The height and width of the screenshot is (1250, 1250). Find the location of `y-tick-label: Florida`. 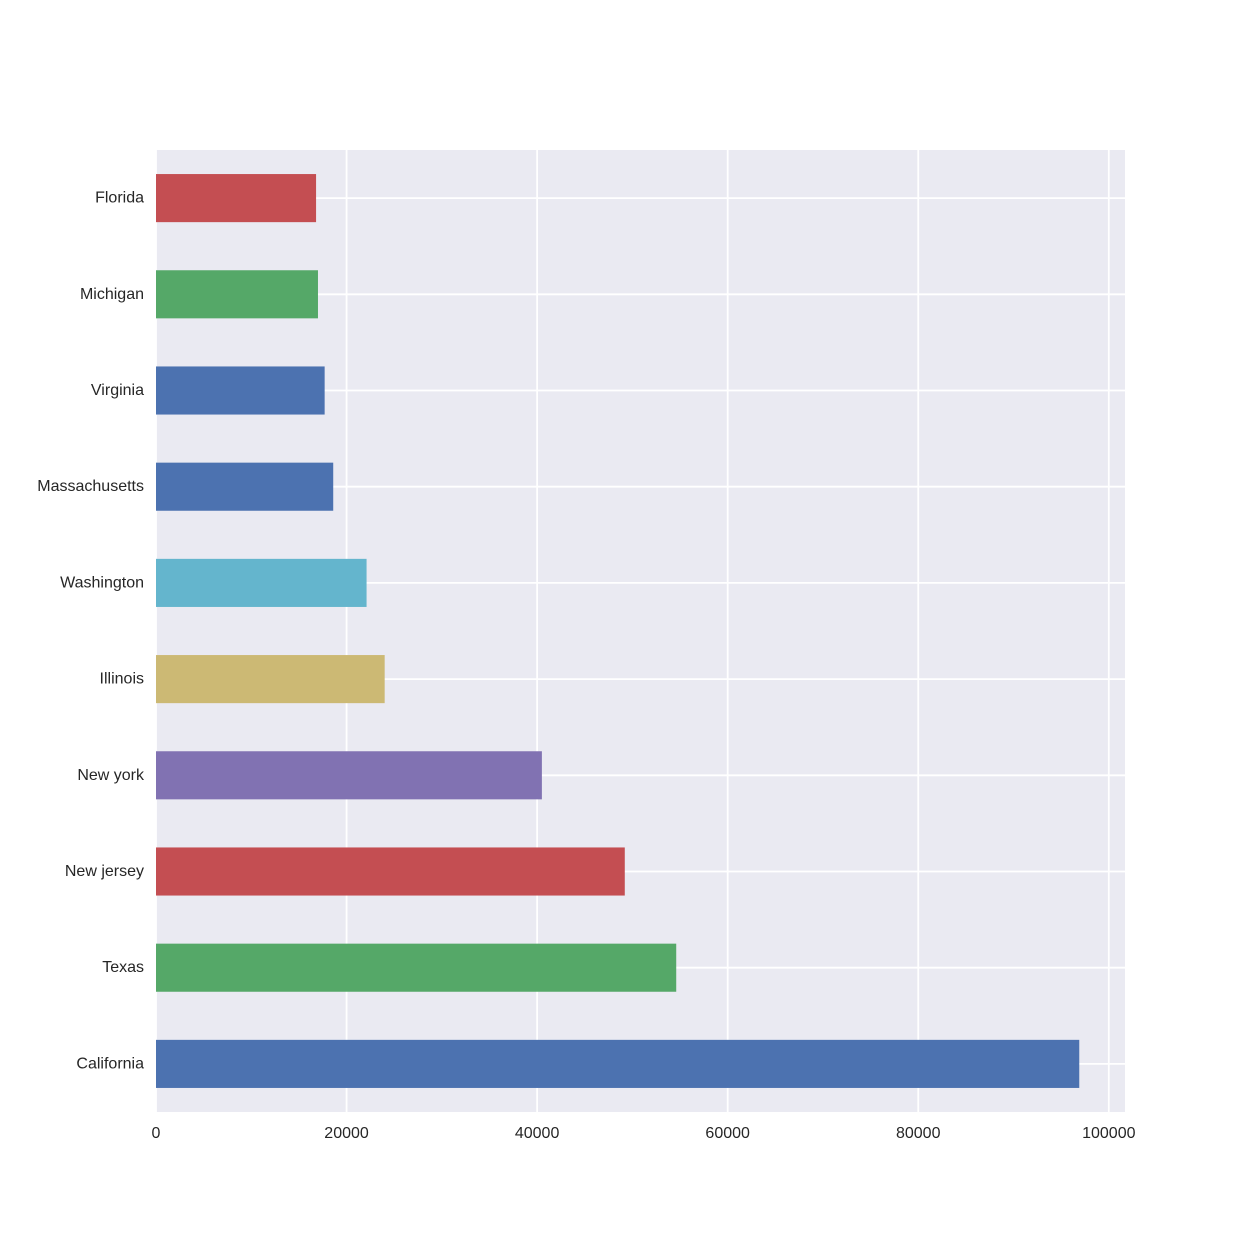

y-tick-label: Florida is located at coordinates (119, 198).